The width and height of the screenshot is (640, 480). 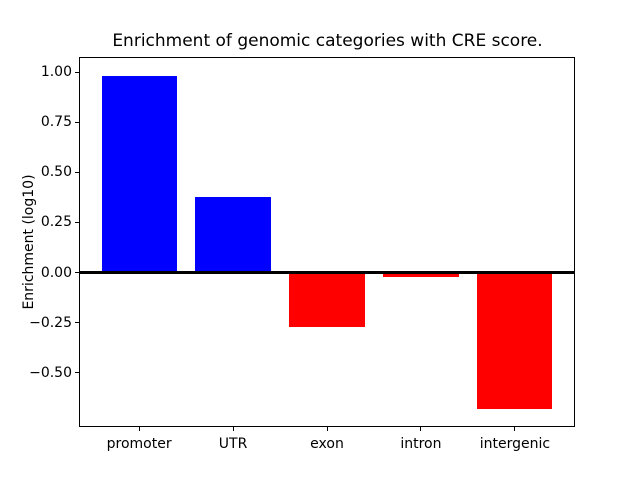 I want to click on x-tick-label-UTR: UTR, so click(x=233, y=444).